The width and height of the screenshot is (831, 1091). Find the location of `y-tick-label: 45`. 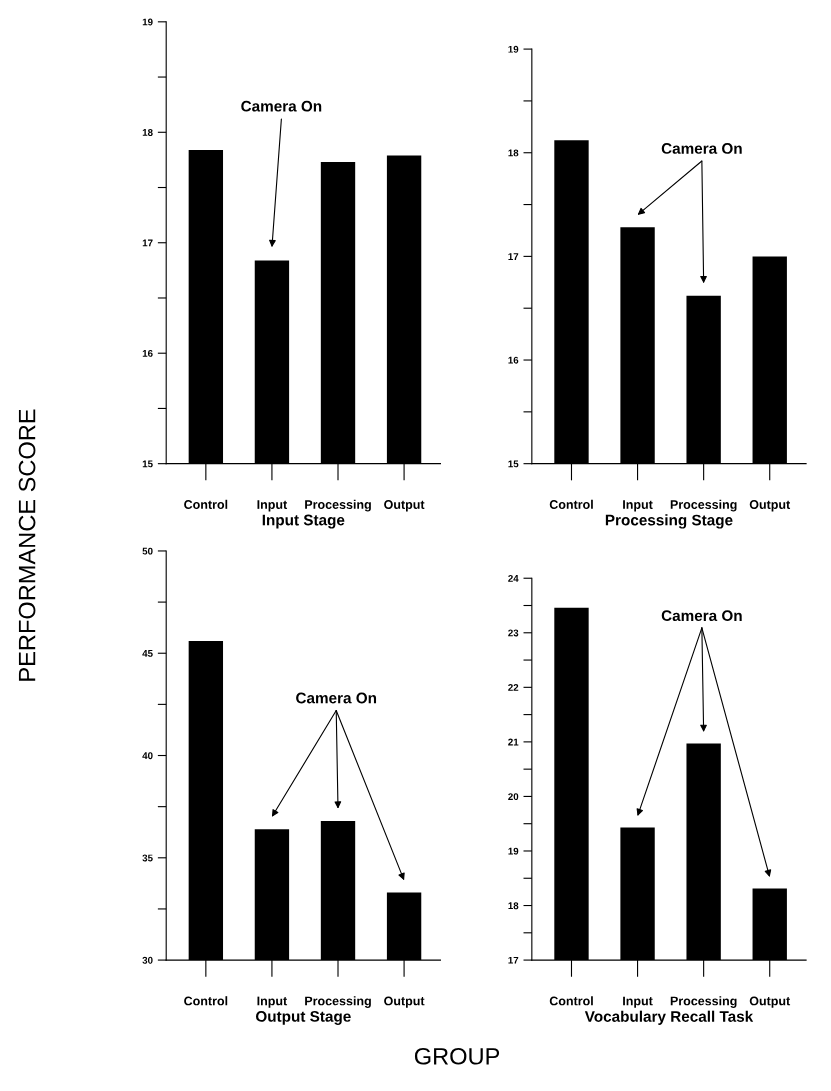

y-tick-label: 45 is located at coordinates (147, 653).